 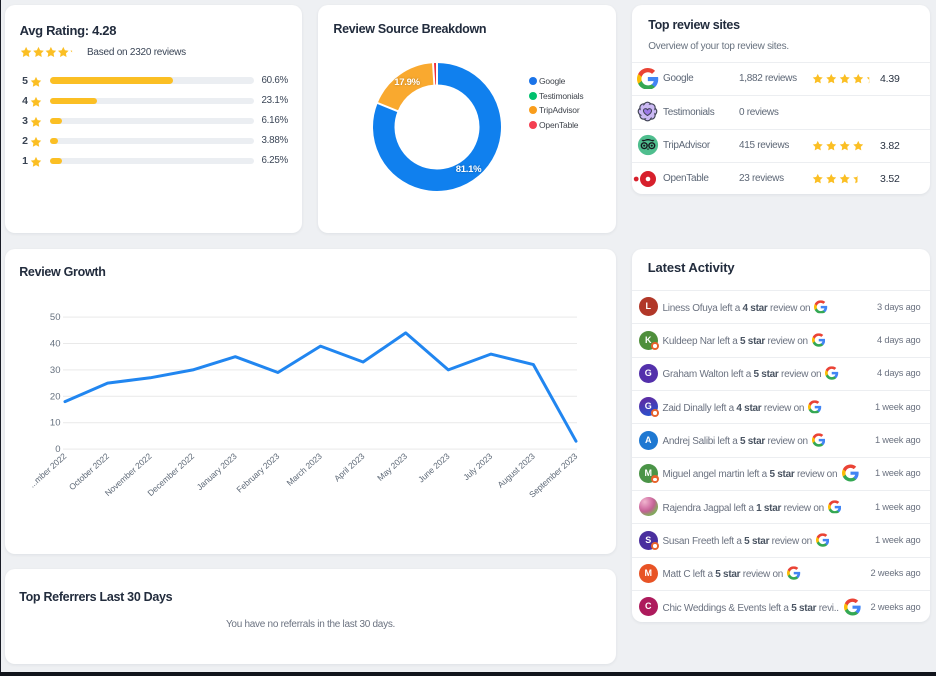 What do you see at coordinates (55, 317) in the screenshot?
I see `svg-text: 50` at bounding box center [55, 317].